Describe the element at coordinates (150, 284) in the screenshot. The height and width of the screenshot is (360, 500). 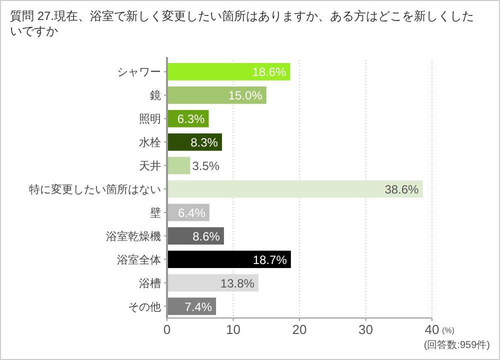
I see `y-tick-label: 浴槽` at that location.